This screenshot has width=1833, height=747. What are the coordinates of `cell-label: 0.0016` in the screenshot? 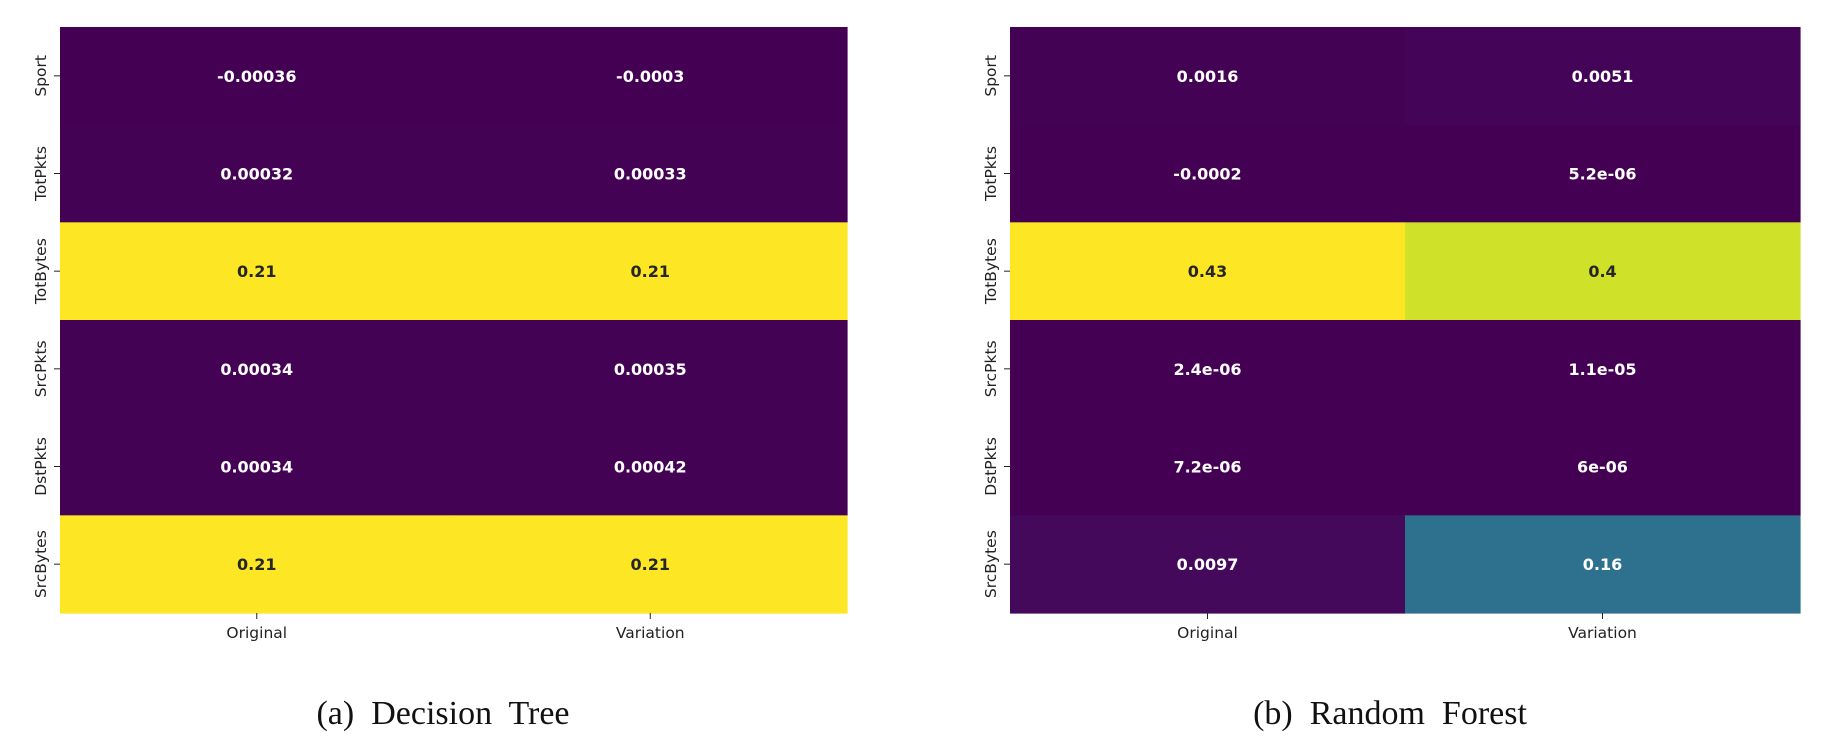 It's located at (1208, 76).